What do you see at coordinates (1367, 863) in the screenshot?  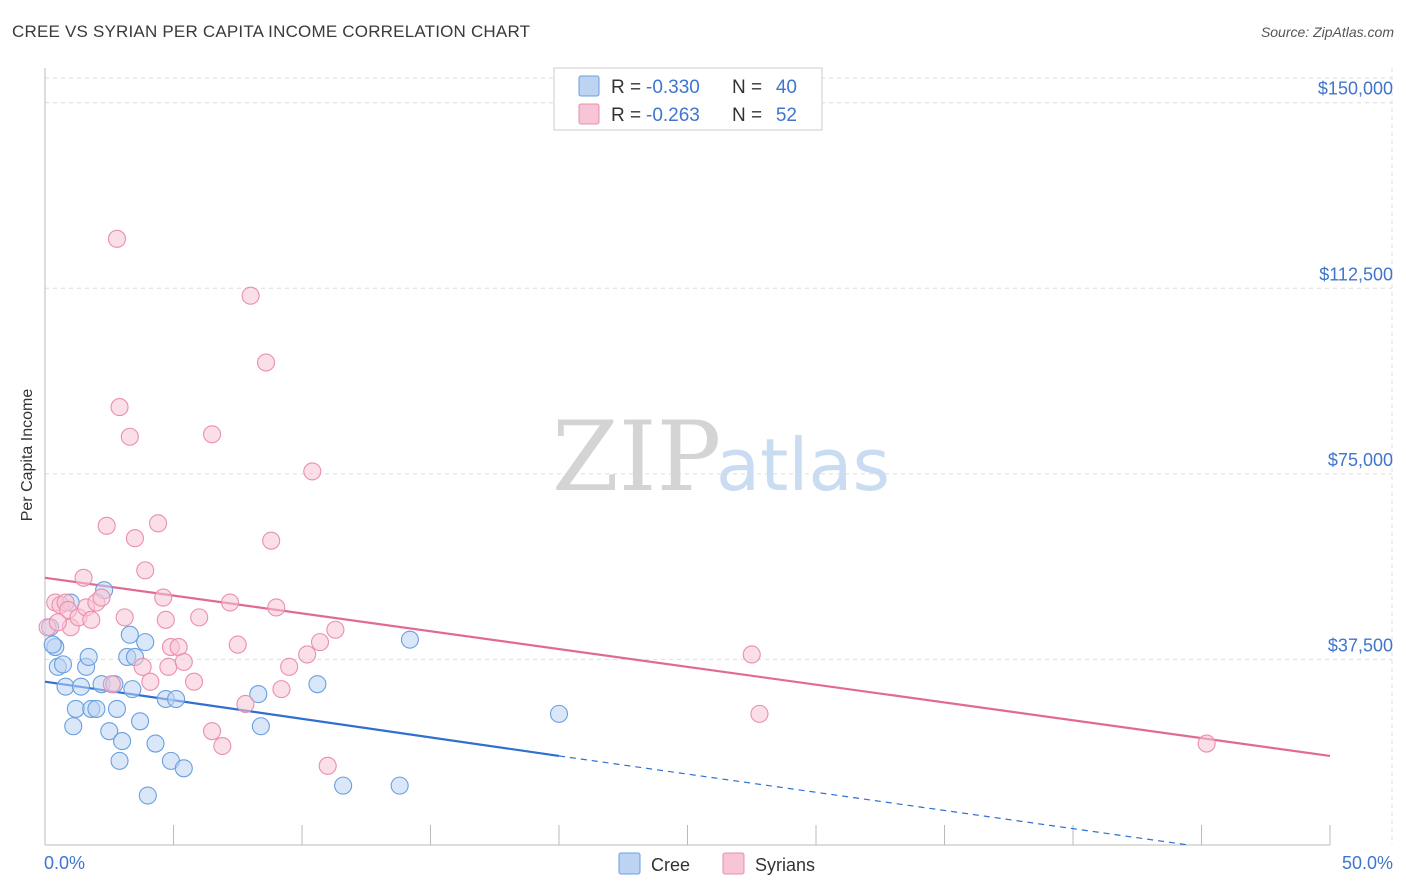 I see `x-tick-label-1: 50.0%` at bounding box center [1367, 863].